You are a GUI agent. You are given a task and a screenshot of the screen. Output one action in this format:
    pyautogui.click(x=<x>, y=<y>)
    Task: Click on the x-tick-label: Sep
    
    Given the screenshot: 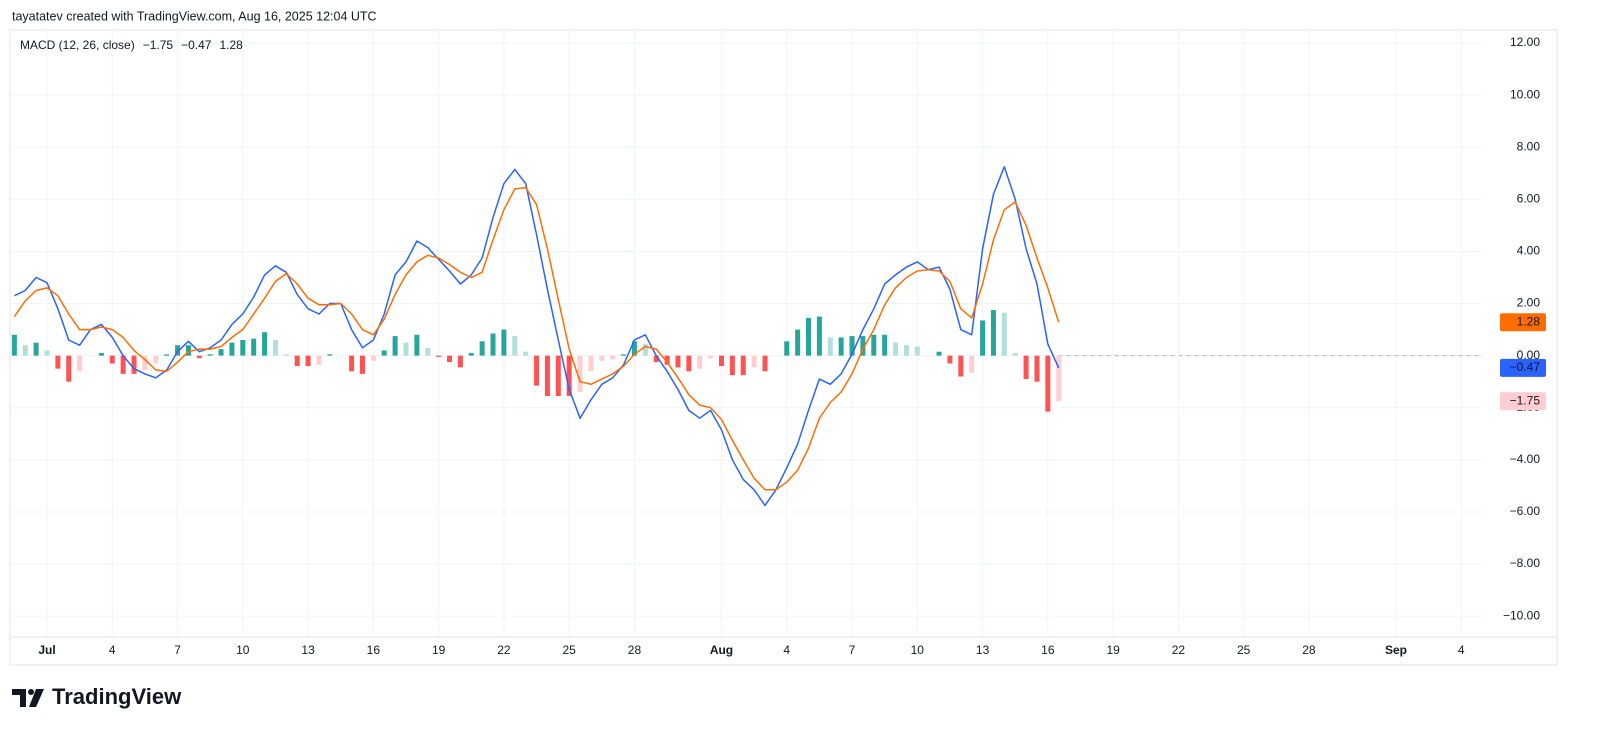 What is the action you would take?
    pyautogui.click(x=1396, y=650)
    